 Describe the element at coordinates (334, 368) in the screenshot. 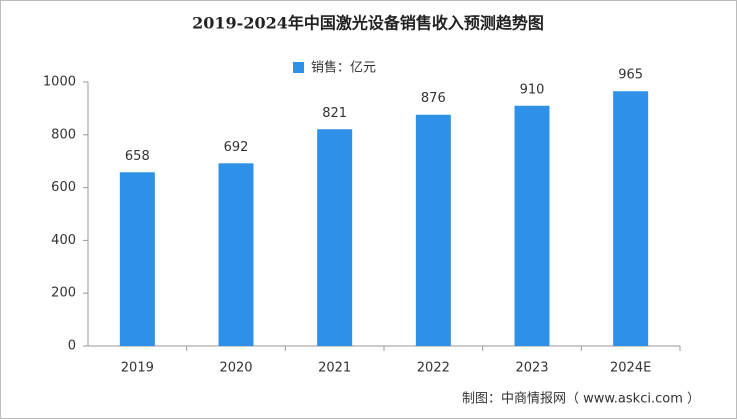

I see `x-tick-label: 2021` at that location.